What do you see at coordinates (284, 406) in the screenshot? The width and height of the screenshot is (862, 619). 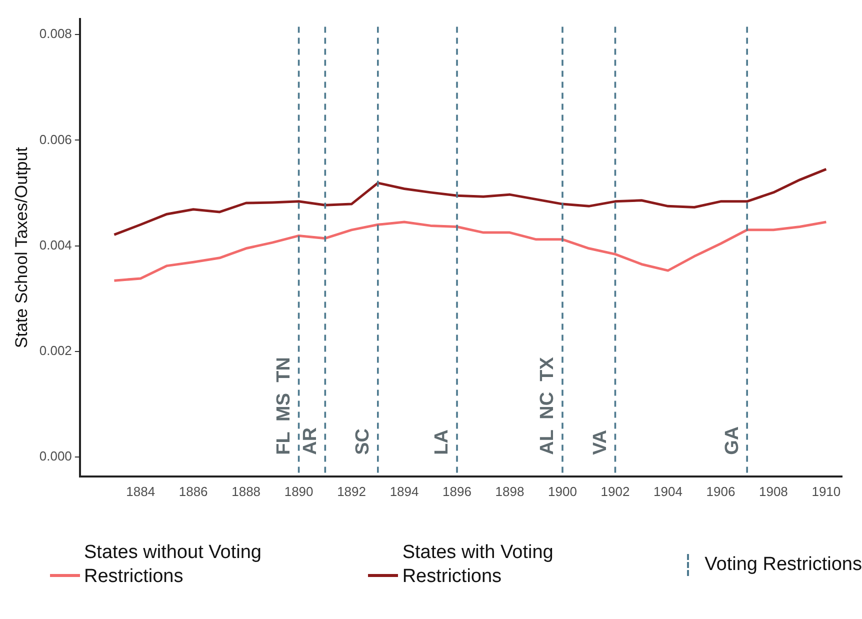 I see `ref-line-label: FL MS TN` at bounding box center [284, 406].